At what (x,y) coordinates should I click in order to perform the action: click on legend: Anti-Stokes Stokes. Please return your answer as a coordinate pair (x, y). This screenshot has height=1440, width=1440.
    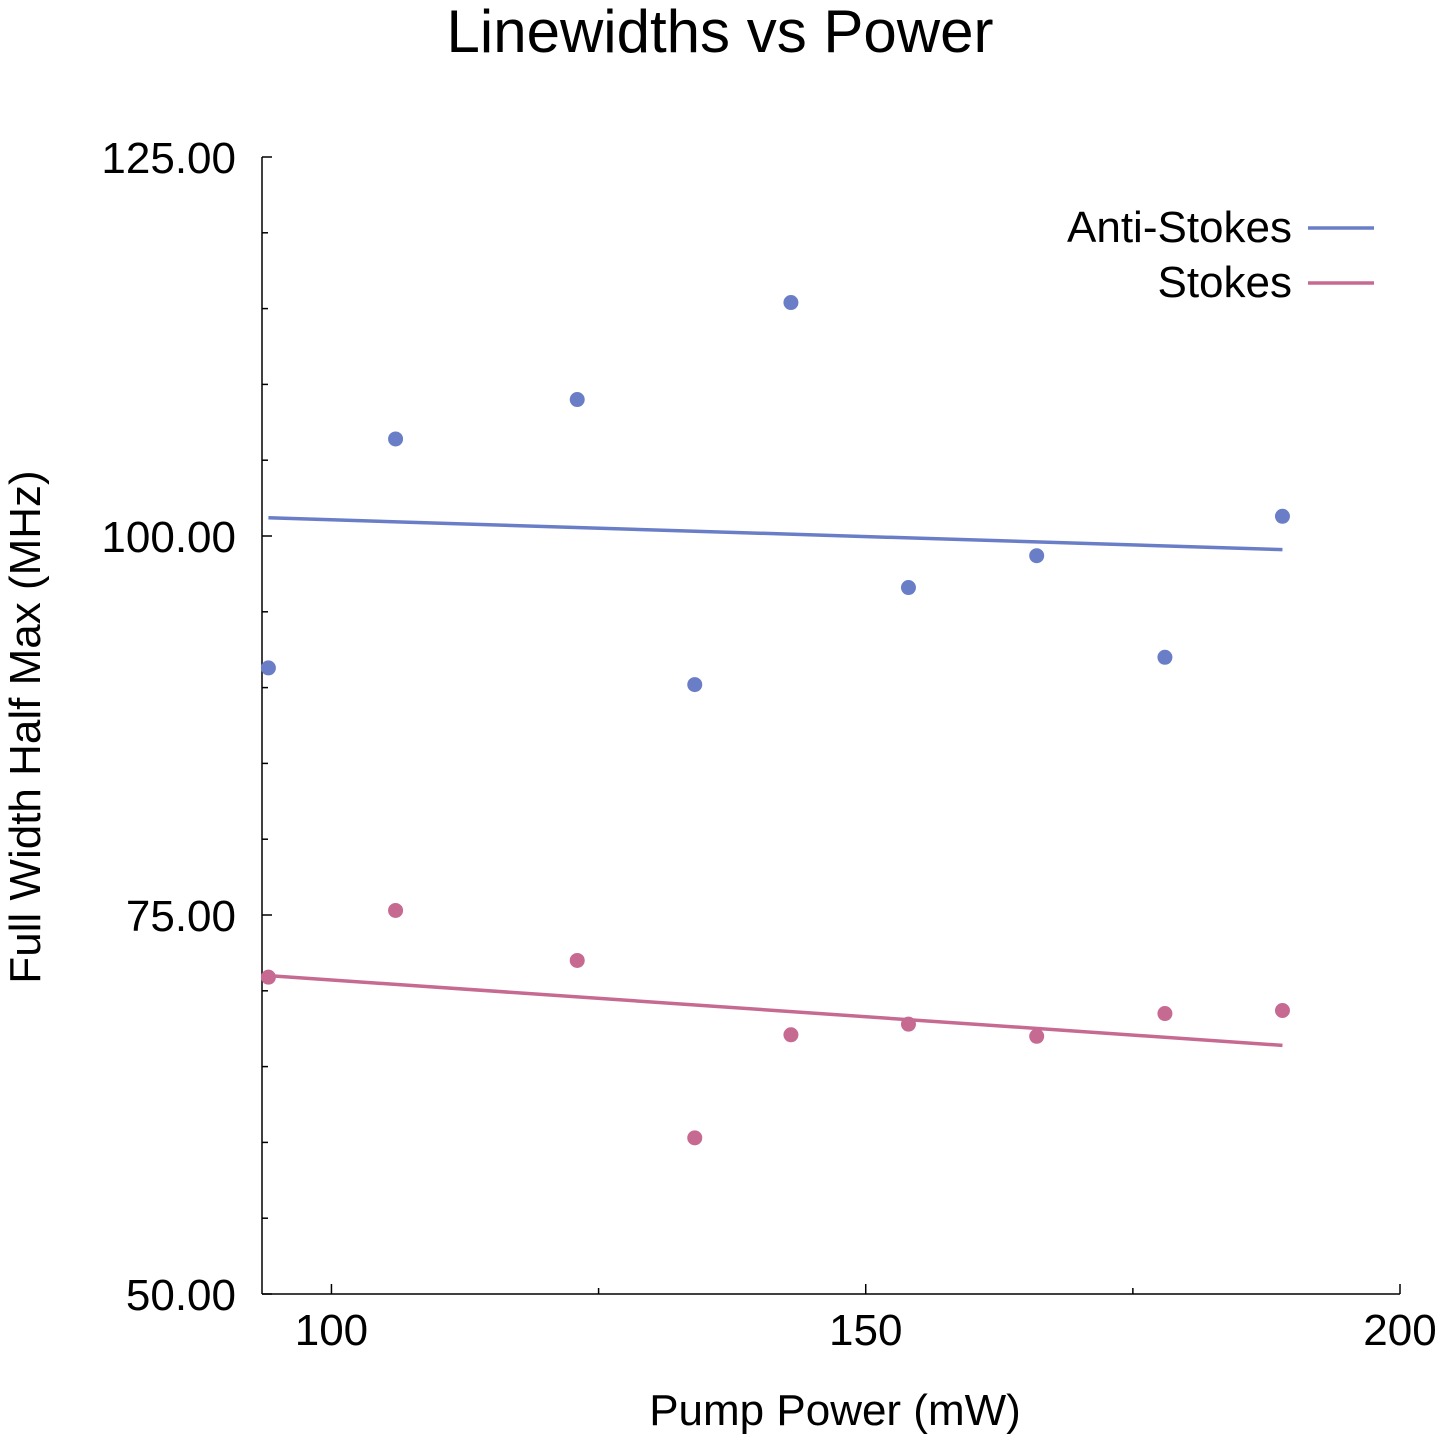
    Looking at the image, I should click on (1220, 255).